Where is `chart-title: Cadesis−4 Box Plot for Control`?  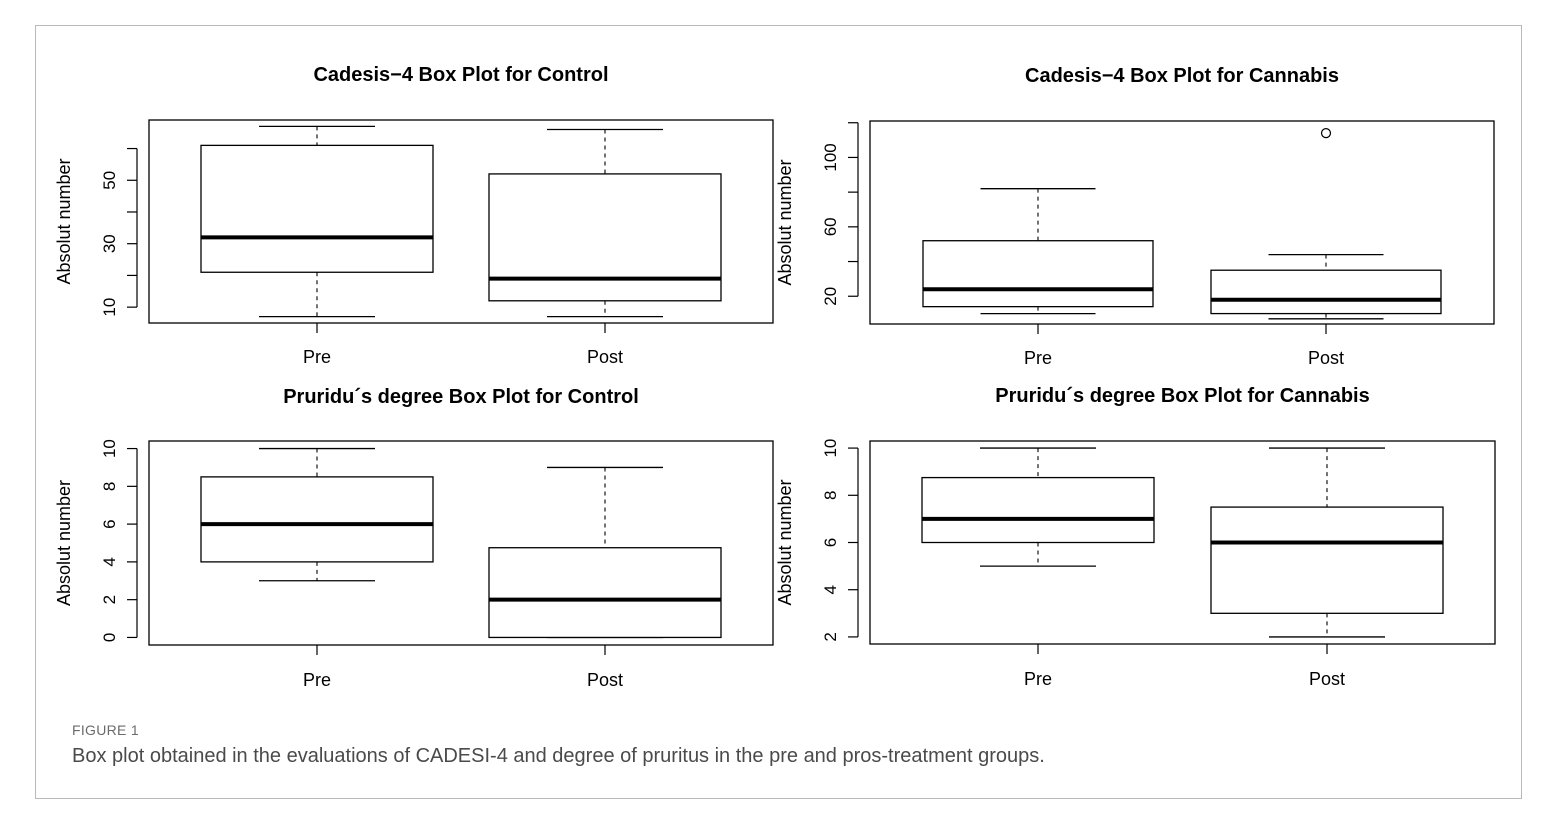
chart-title: Cadesis−4 Box Plot for Control is located at coordinates (460, 75).